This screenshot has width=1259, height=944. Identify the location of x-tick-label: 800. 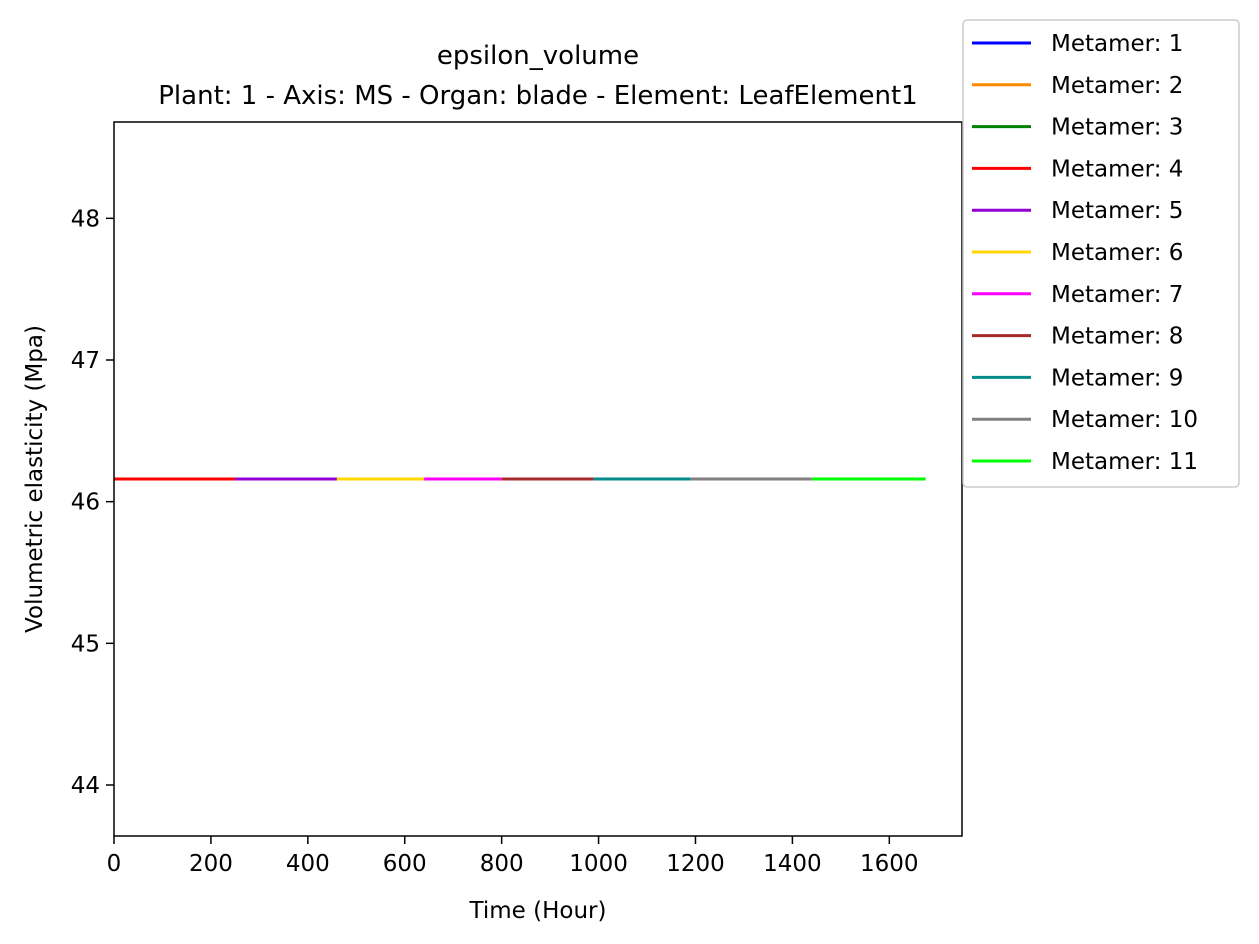
(502, 864).